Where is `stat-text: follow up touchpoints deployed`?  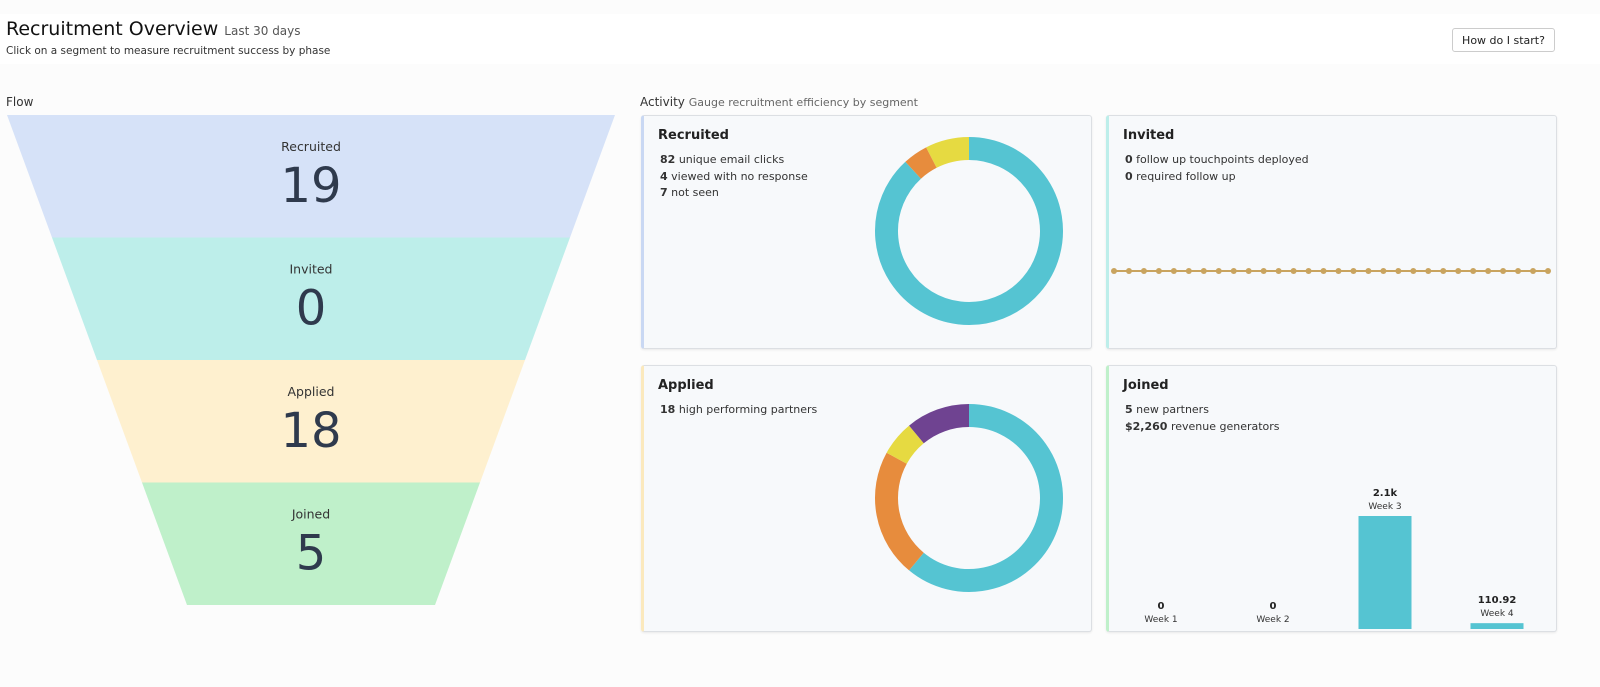
stat-text: follow up touchpoints deployed is located at coordinates (1222, 159).